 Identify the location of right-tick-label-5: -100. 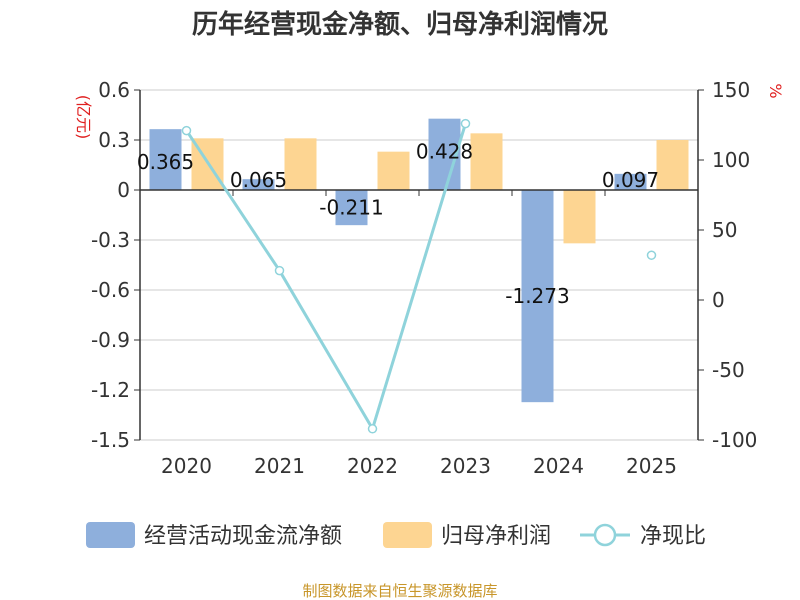
(734, 440).